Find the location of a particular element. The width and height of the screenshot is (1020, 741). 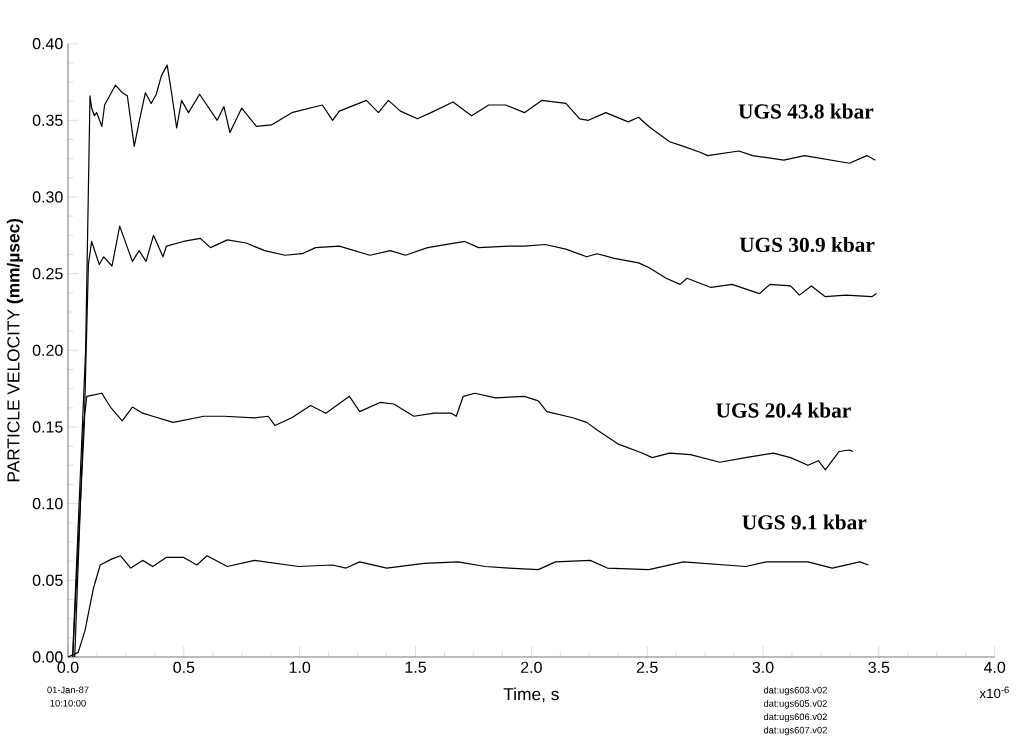

x-tick-label: 1.5 is located at coordinates (415, 667).